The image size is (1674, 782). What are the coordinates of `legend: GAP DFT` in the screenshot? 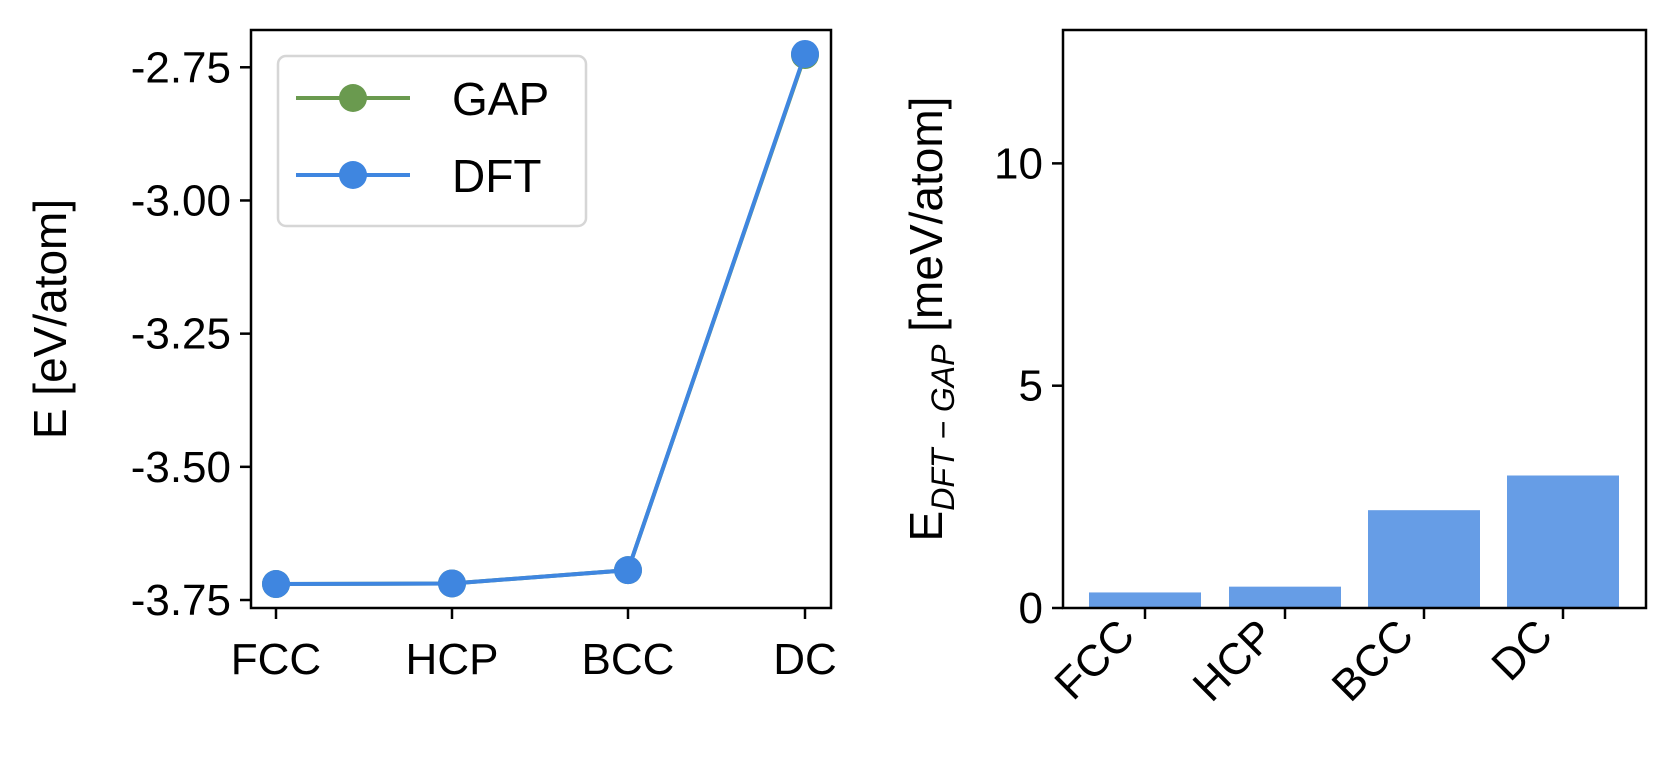 It's located at (432, 141).